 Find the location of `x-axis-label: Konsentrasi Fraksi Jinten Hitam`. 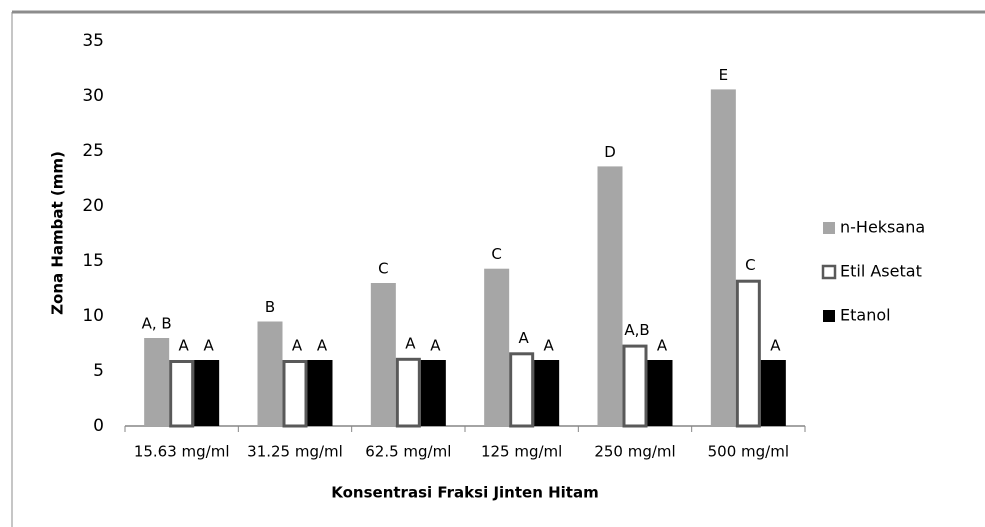

x-axis-label: Konsentrasi Fraksi Jinten Hitam is located at coordinates (464, 493).